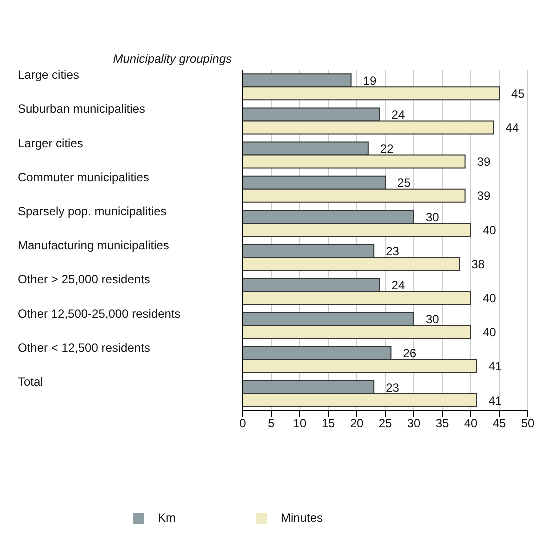 The image size is (540, 543). Describe the element at coordinates (94, 245) in the screenshot. I see `y-tick-label: Manufacturing municipalities` at that location.